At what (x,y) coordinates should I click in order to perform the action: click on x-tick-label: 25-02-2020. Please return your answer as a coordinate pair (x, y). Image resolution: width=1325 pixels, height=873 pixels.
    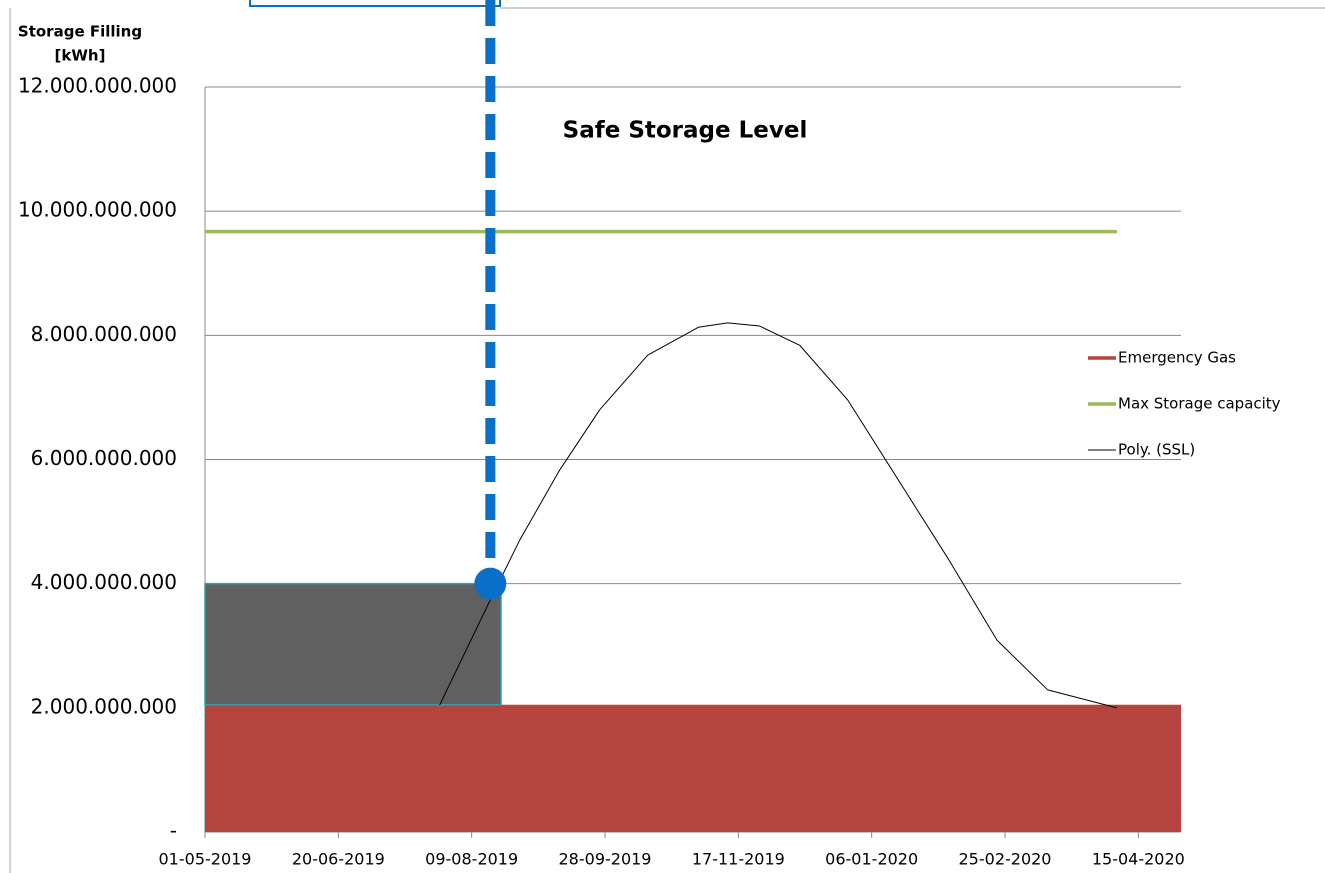
    Looking at the image, I should click on (1005, 859).